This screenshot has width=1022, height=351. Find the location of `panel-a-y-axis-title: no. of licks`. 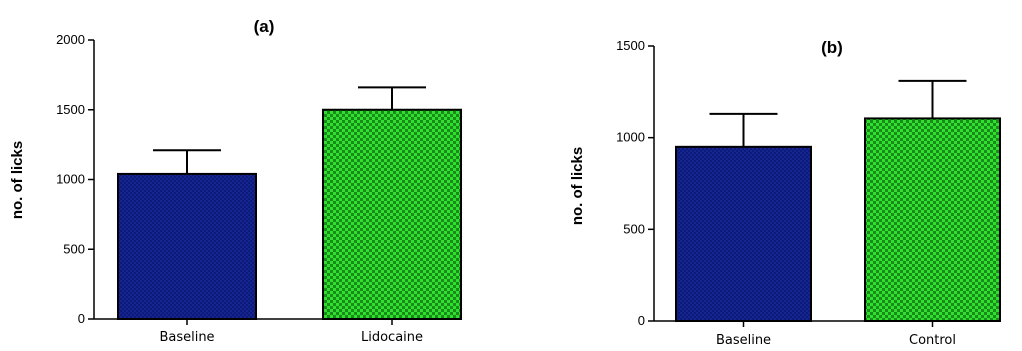

panel-a-y-axis-title: no. of licks is located at coordinates (17, 180).